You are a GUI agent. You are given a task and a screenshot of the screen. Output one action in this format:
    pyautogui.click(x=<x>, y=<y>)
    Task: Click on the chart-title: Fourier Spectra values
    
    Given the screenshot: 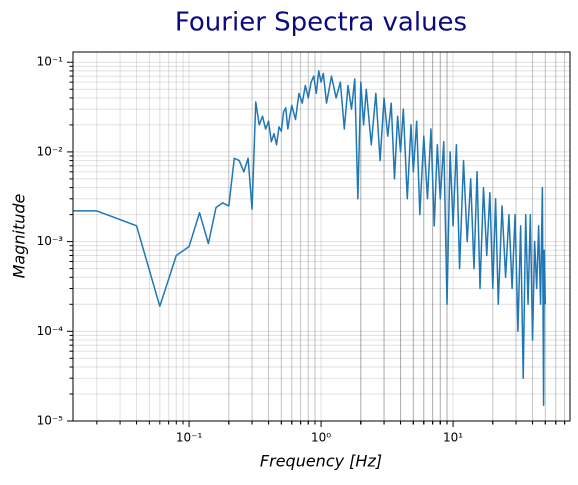 What is the action you would take?
    pyautogui.click(x=321, y=23)
    